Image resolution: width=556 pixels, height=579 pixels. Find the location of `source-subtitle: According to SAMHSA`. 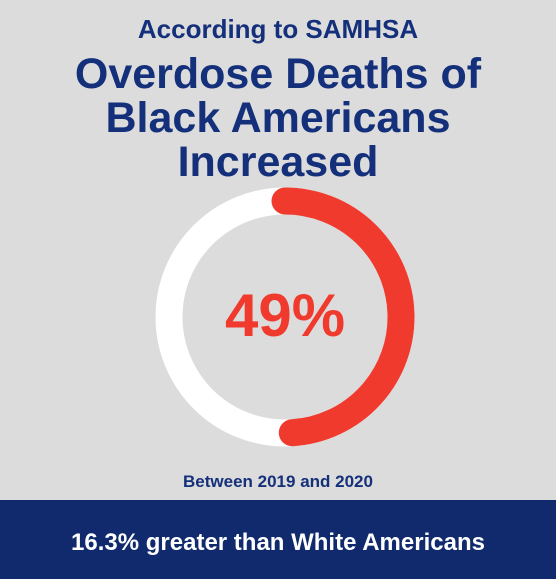

source-subtitle: According to SAMHSA is located at coordinates (278, 29).